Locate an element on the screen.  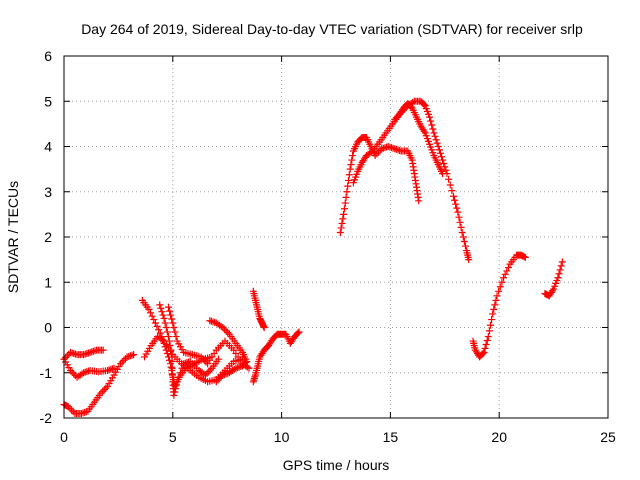
series-arc-h is located at coordinates (228, 351).